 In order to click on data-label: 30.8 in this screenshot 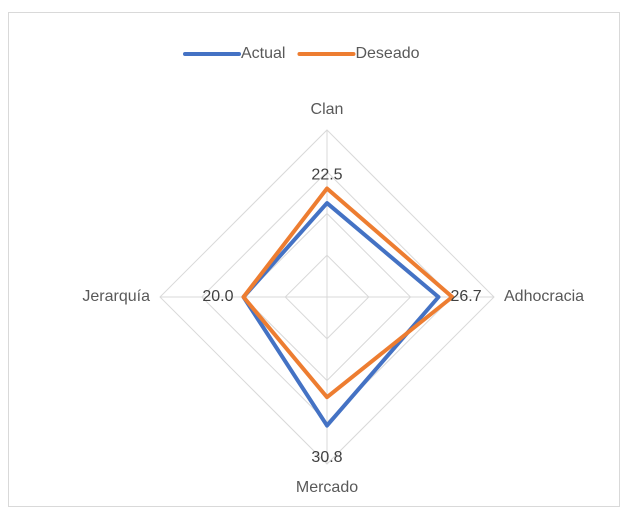, I will do `click(326, 457)`.